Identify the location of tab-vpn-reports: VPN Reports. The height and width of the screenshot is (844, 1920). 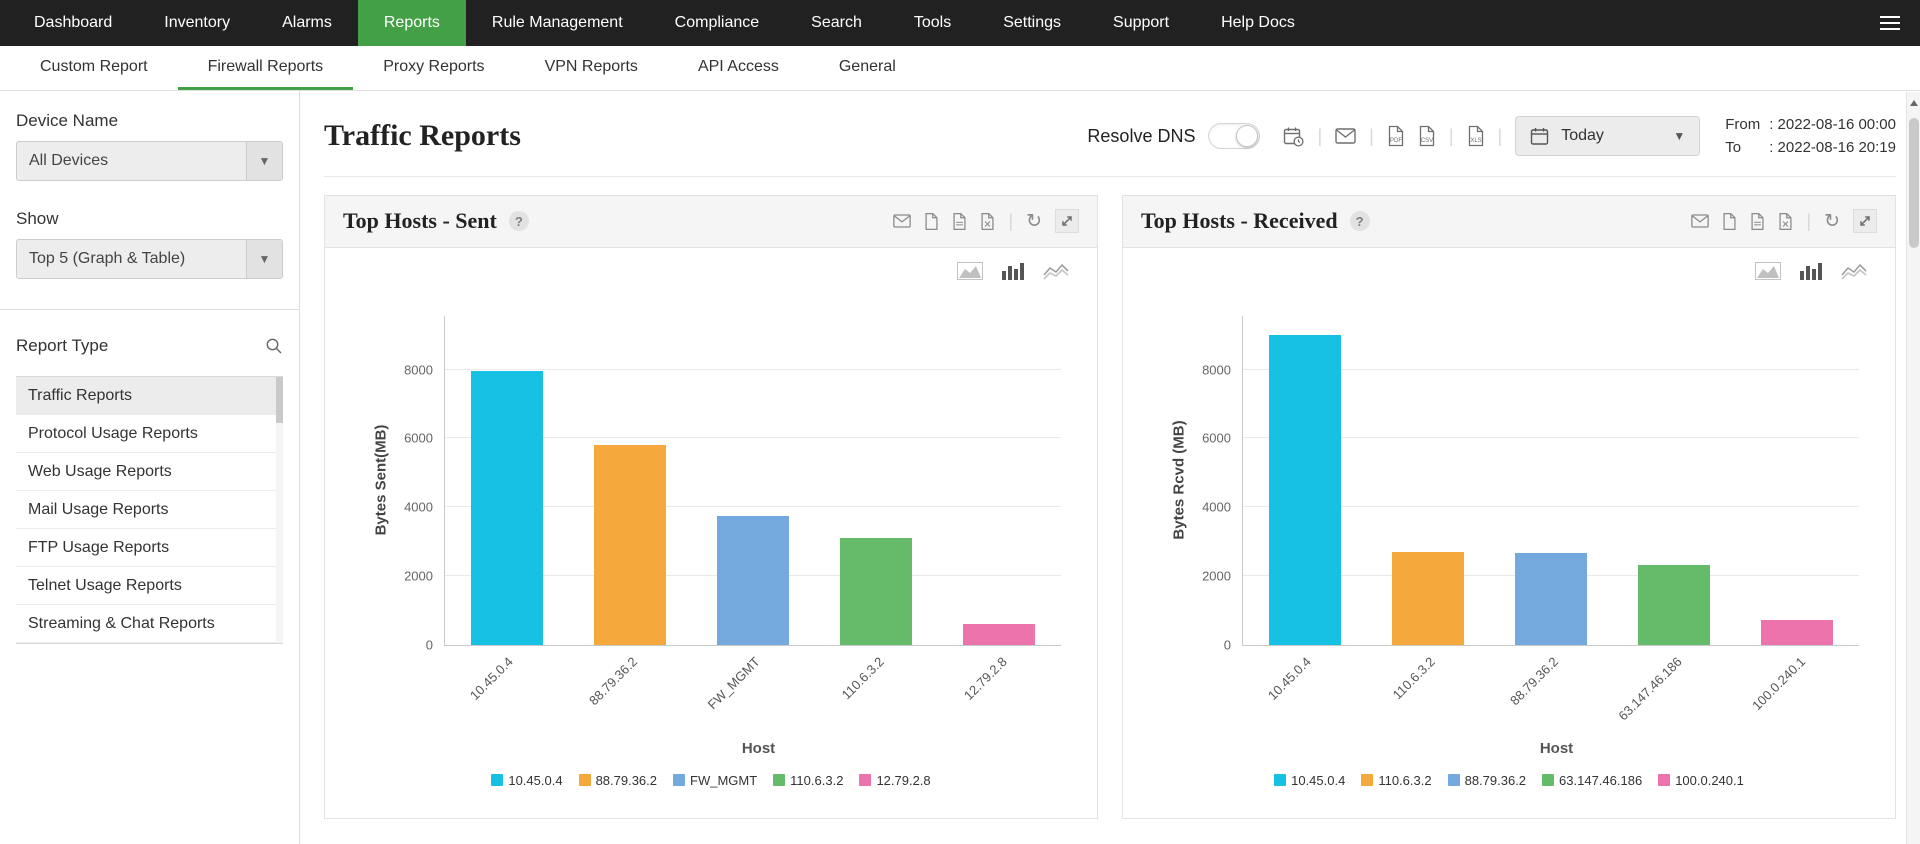
(591, 66).